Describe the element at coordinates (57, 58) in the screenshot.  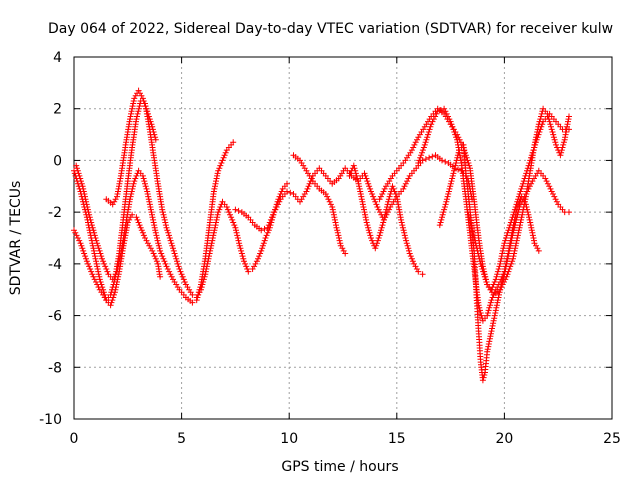
I see `y-tick-label: 4` at that location.